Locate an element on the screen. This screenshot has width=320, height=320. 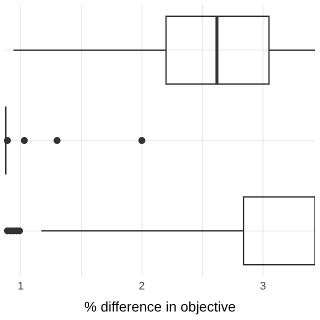
x-tick-label: 2 is located at coordinates (141, 286).